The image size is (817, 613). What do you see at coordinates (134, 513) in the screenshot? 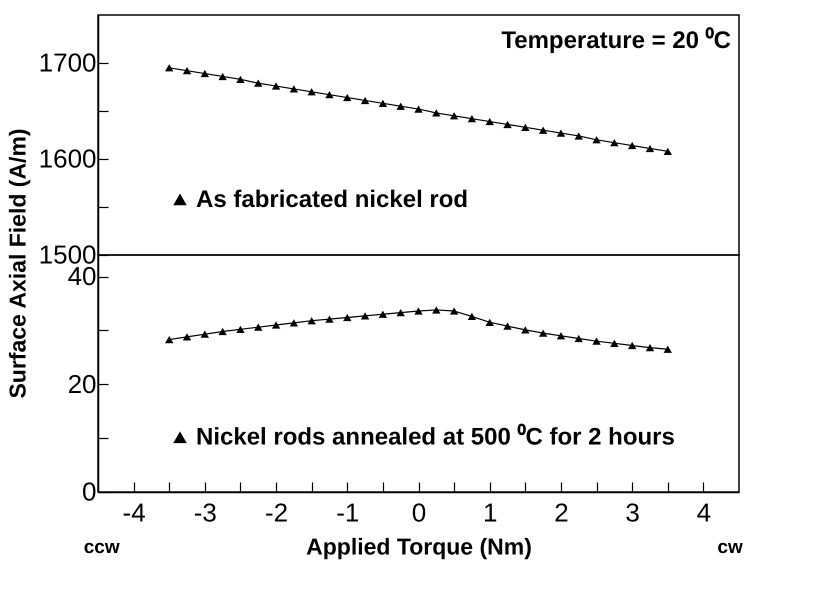
I see `x-tick-label: -4` at bounding box center [134, 513].